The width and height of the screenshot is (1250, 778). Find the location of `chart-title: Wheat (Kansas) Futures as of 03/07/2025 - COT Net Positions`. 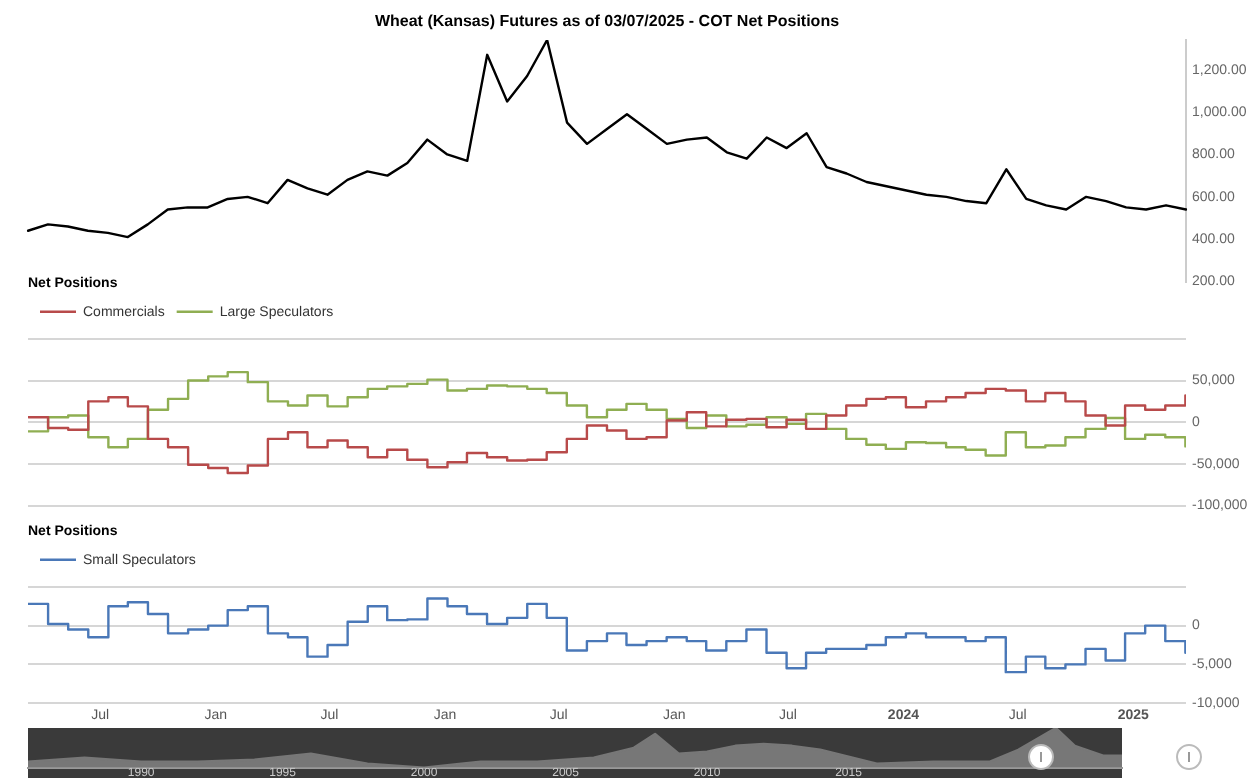

chart-title: Wheat (Kansas) Futures as of 03/07/2025 - COT Net Positions is located at coordinates (607, 21).